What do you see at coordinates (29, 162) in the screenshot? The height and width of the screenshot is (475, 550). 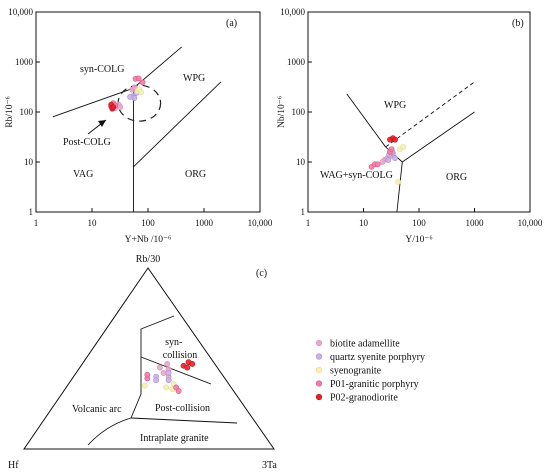 I see `y-tick-label: 10` at bounding box center [29, 162].